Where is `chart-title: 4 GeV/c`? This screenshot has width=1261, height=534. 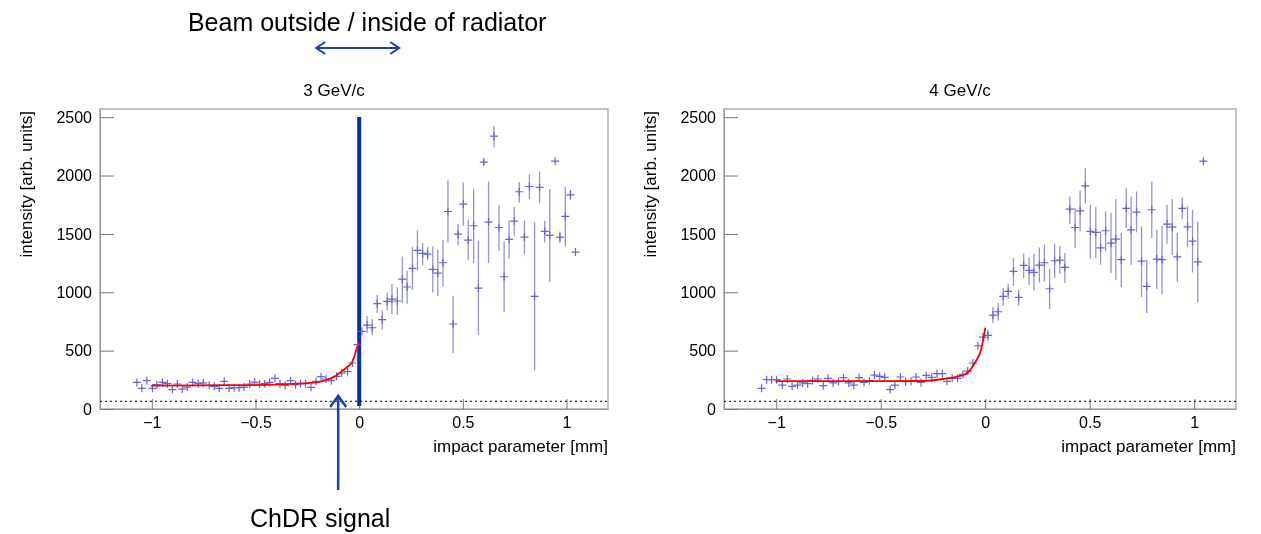 chart-title: 4 GeV/c is located at coordinates (960, 90).